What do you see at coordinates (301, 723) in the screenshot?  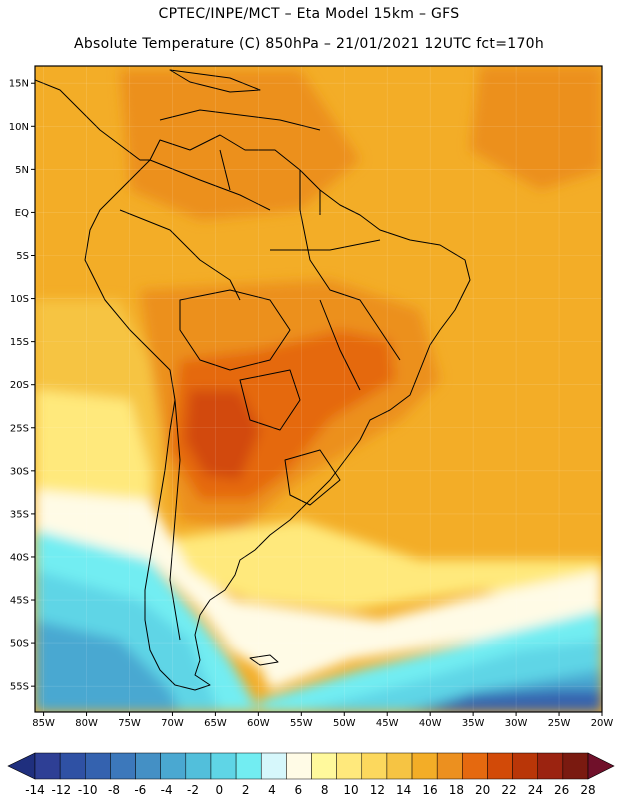 I see `lon-tick-label: 55W` at bounding box center [301, 723].